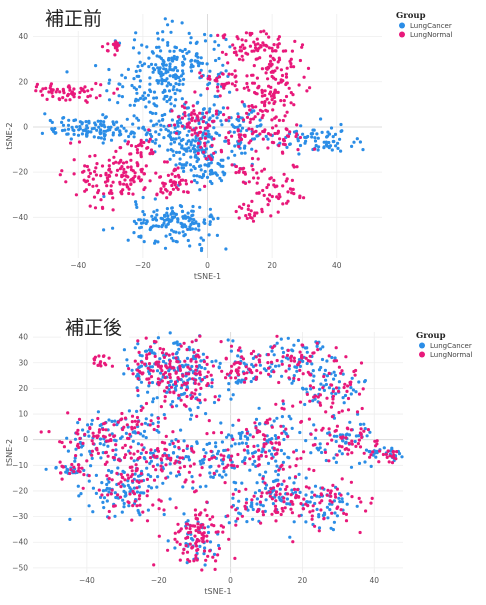  I want to click on chart-title: 補正前, so click(73, 19).